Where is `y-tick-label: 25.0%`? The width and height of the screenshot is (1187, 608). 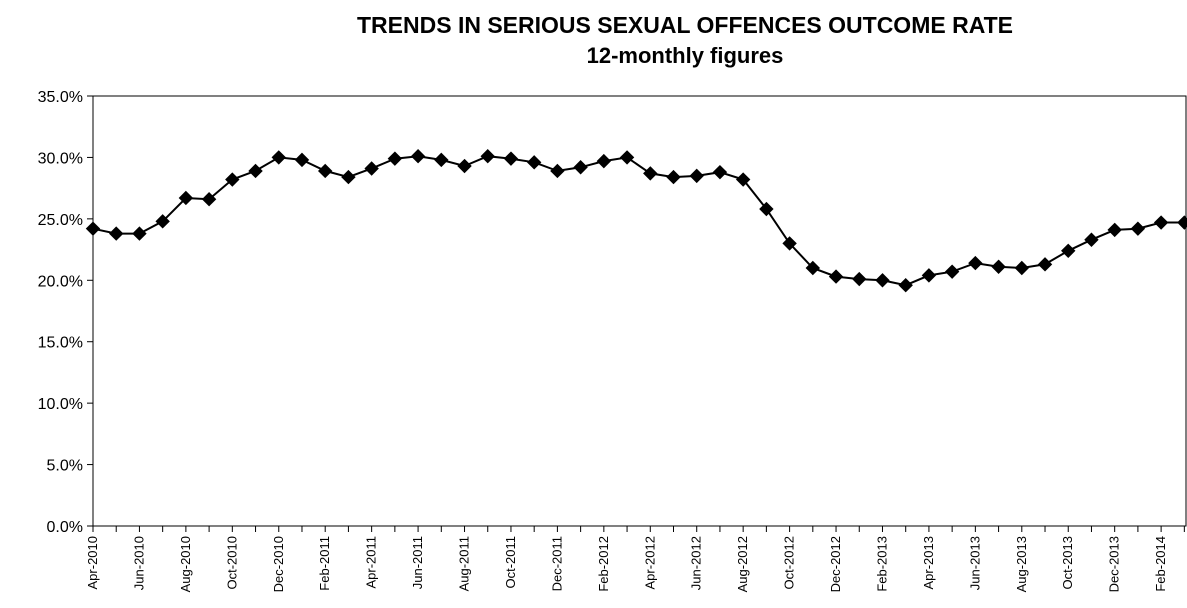 y-tick-label: 25.0% is located at coordinates (60, 220).